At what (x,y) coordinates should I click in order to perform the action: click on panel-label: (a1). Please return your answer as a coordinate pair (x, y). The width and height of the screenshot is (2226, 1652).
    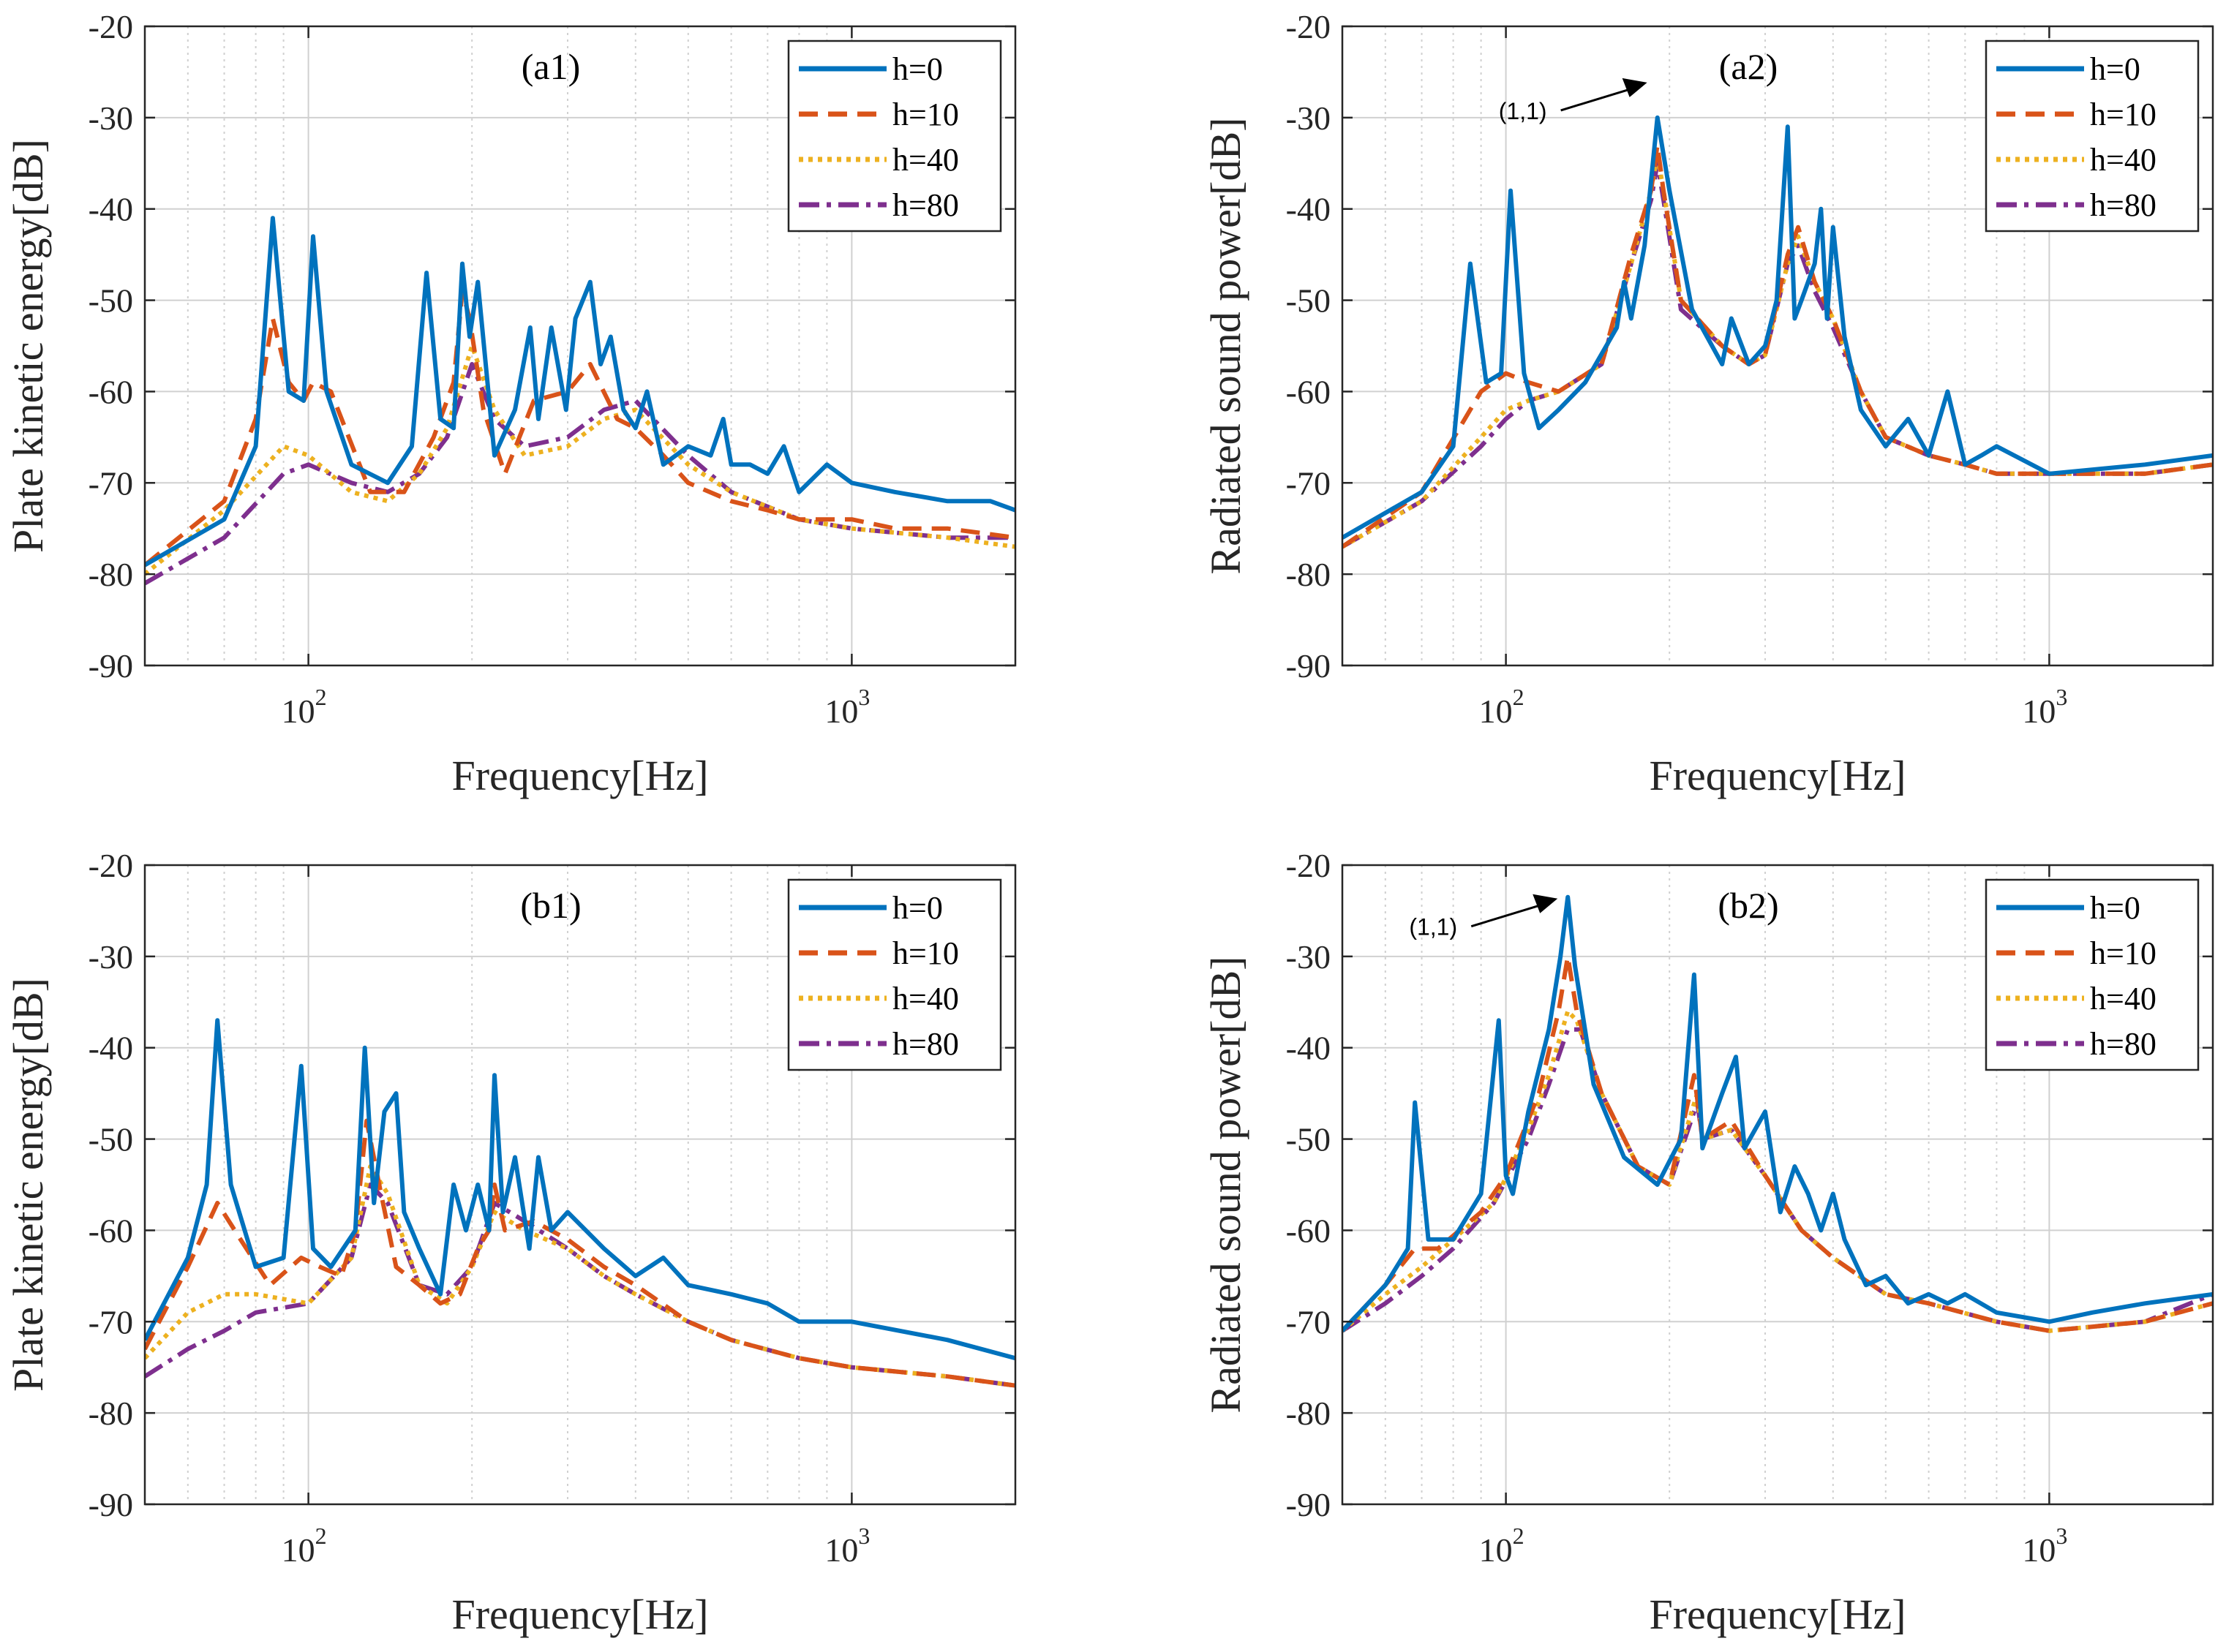
    Looking at the image, I should click on (551, 67).